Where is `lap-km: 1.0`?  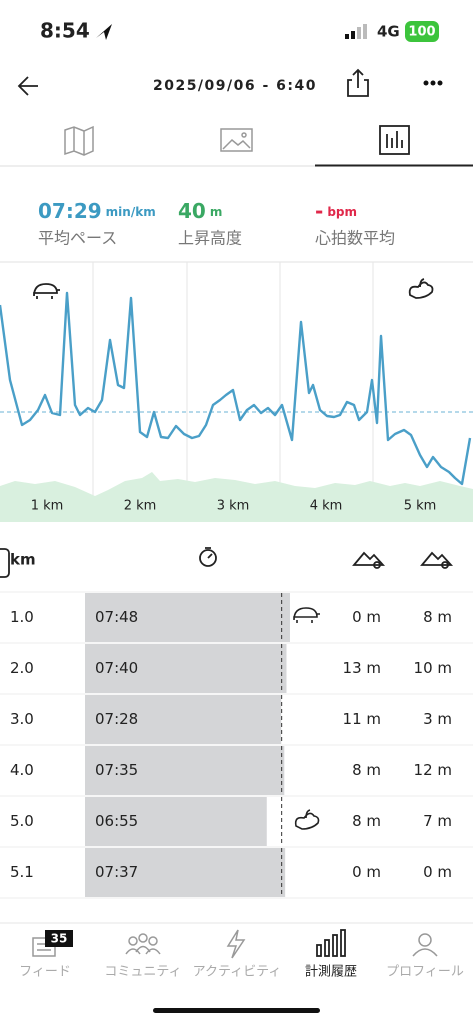 lap-km: 1.0 is located at coordinates (22, 617).